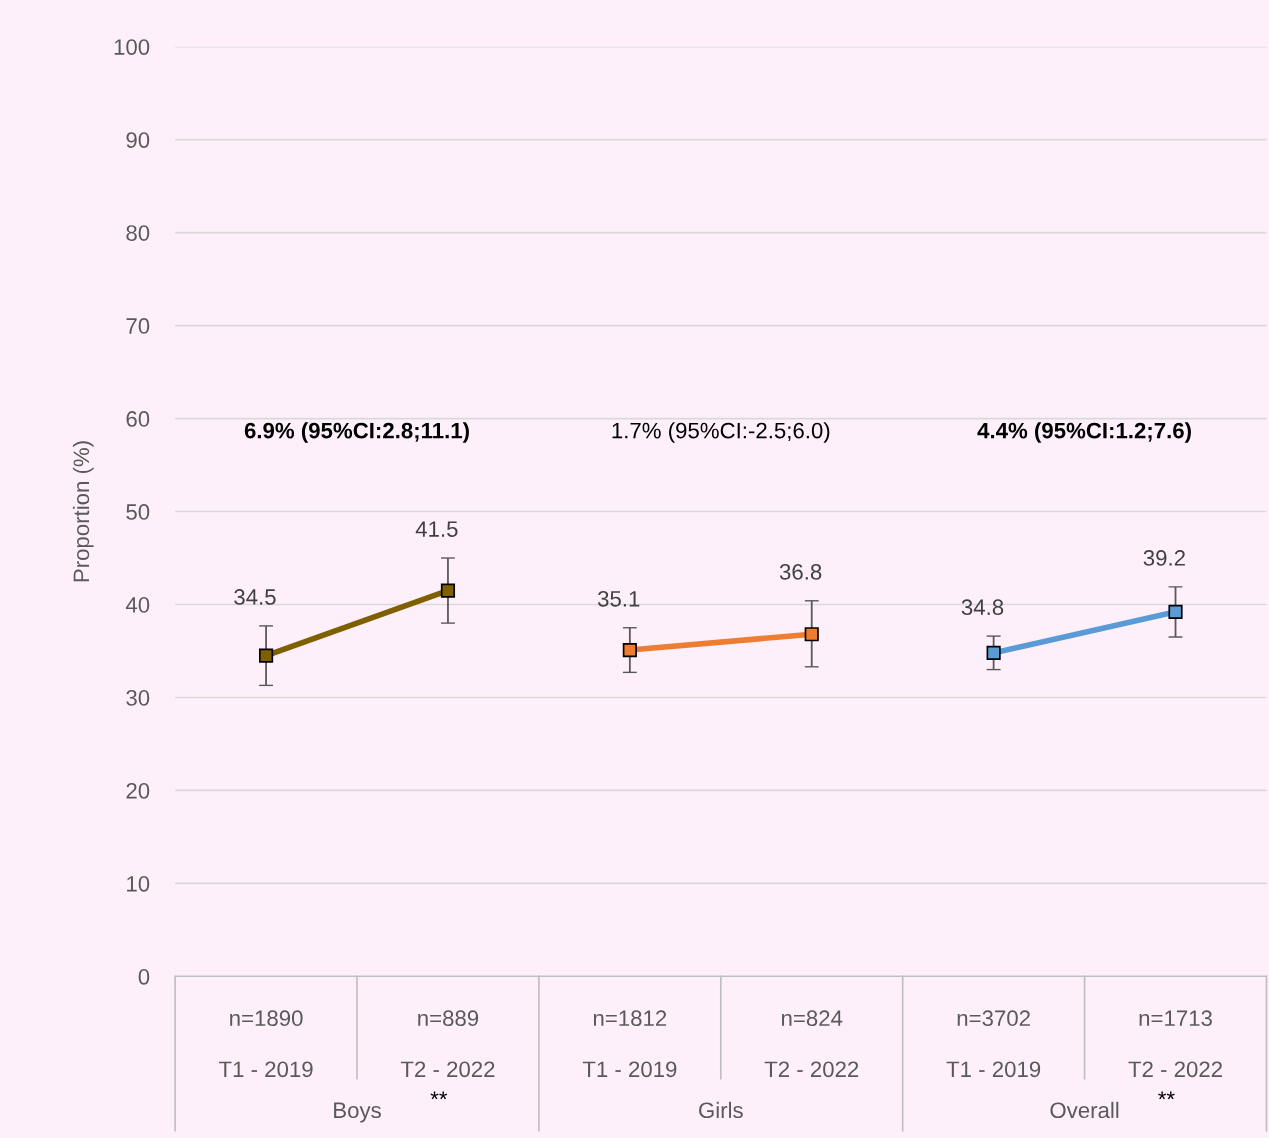 The image size is (1269, 1138). I want to click on category-label: n=1713 T2 - 2022, so click(1175, 1044).